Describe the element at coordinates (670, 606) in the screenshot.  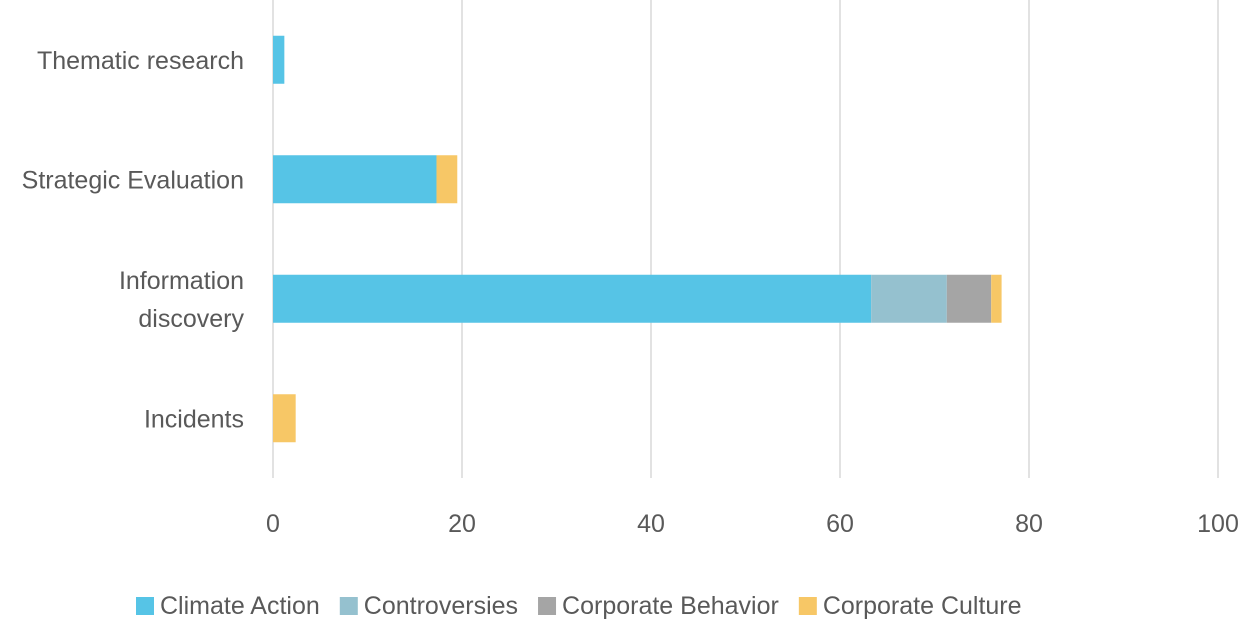
I see `legend-label: Corporate Behavior` at that location.